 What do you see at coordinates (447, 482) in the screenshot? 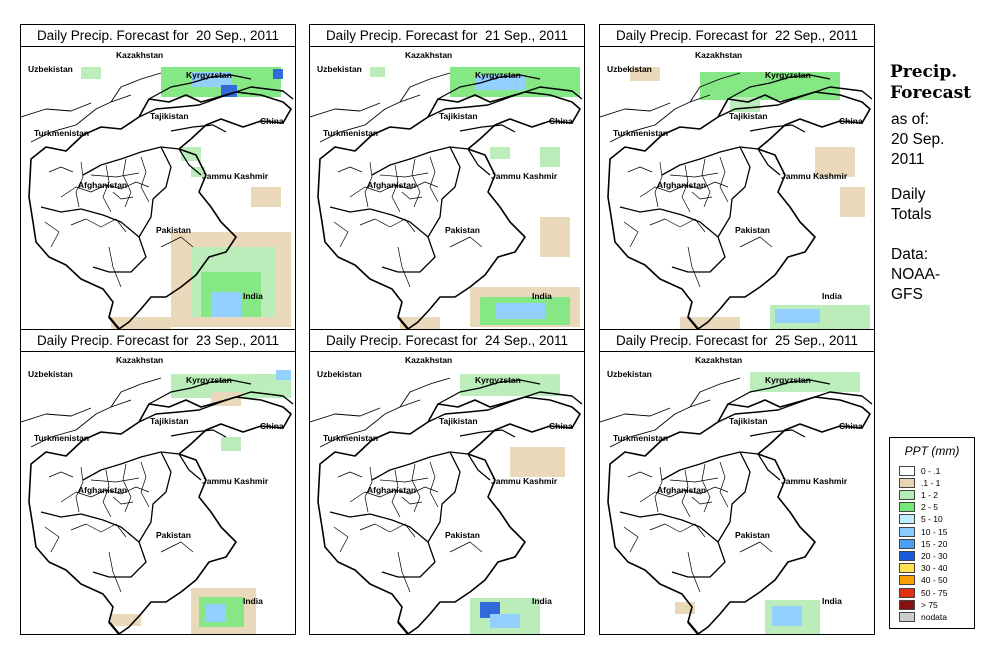
I see `forecast-panel-sep-24: Daily Precip. Forecast for 24 Sep., 2011` at bounding box center [447, 482].